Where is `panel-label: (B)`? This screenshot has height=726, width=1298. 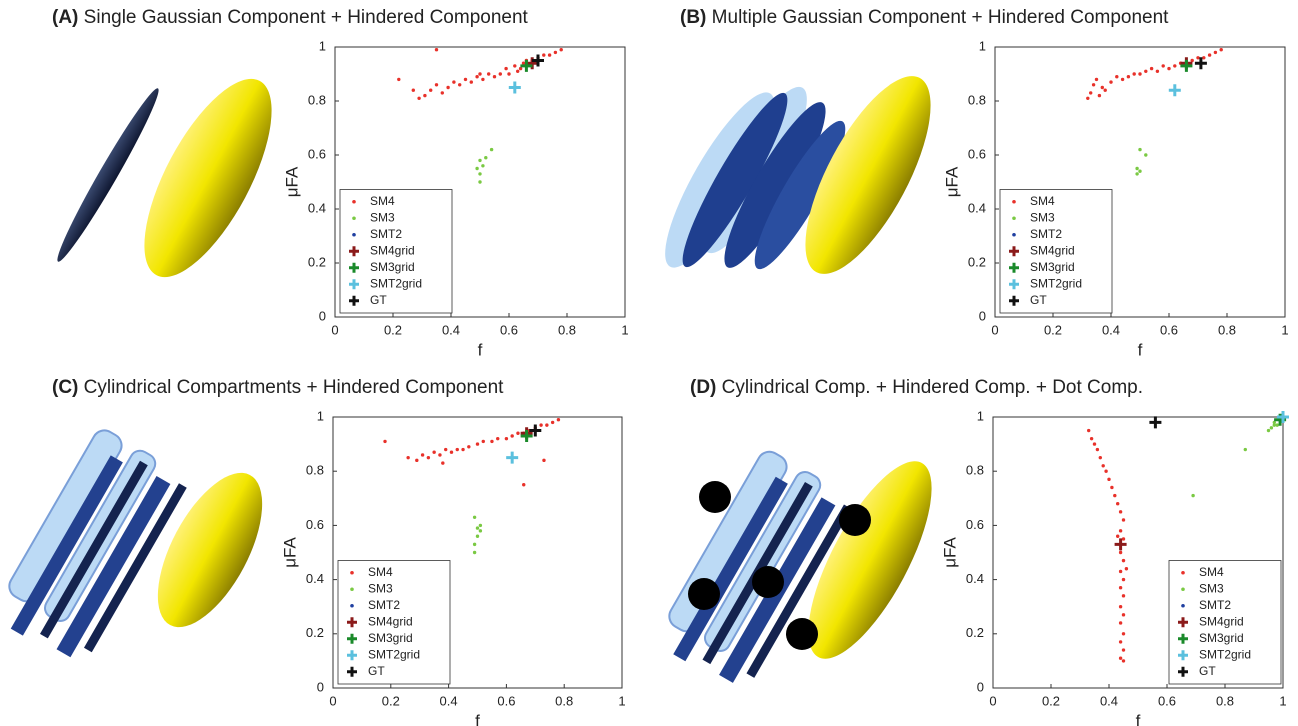
panel-label: (B) is located at coordinates (693, 17).